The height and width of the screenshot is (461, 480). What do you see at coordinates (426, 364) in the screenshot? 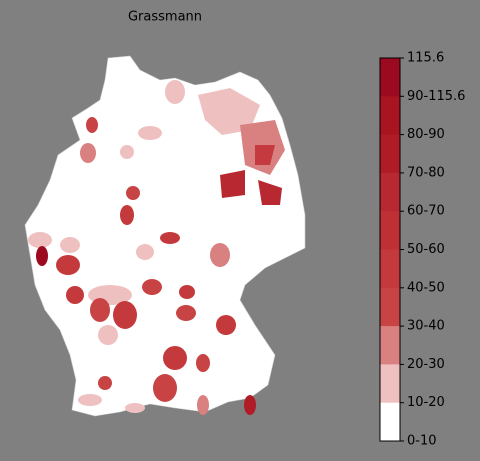
I see `colorbar-label: 20-30` at bounding box center [426, 364].